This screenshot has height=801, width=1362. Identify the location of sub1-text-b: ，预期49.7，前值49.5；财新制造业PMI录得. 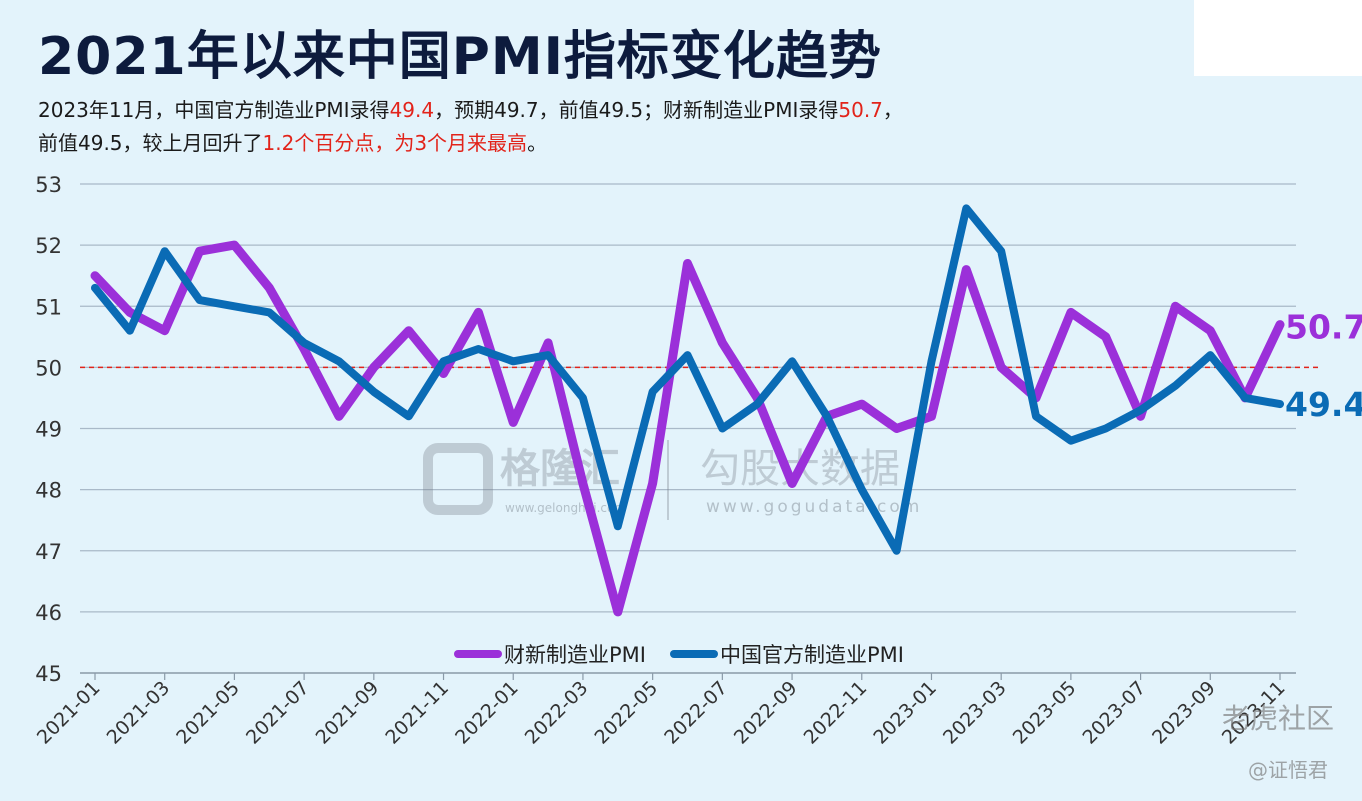
(636, 110).